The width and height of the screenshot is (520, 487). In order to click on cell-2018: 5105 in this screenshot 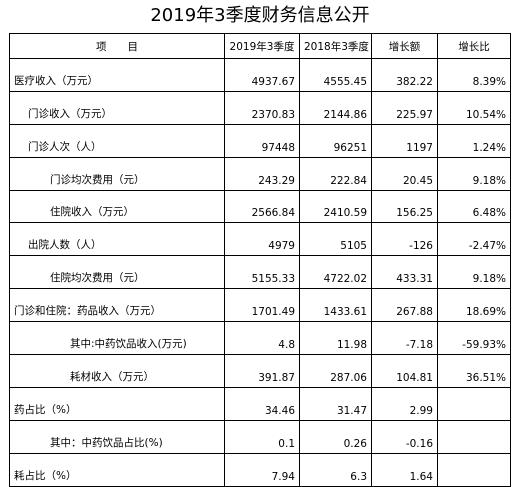, I will do `click(335, 239)`.